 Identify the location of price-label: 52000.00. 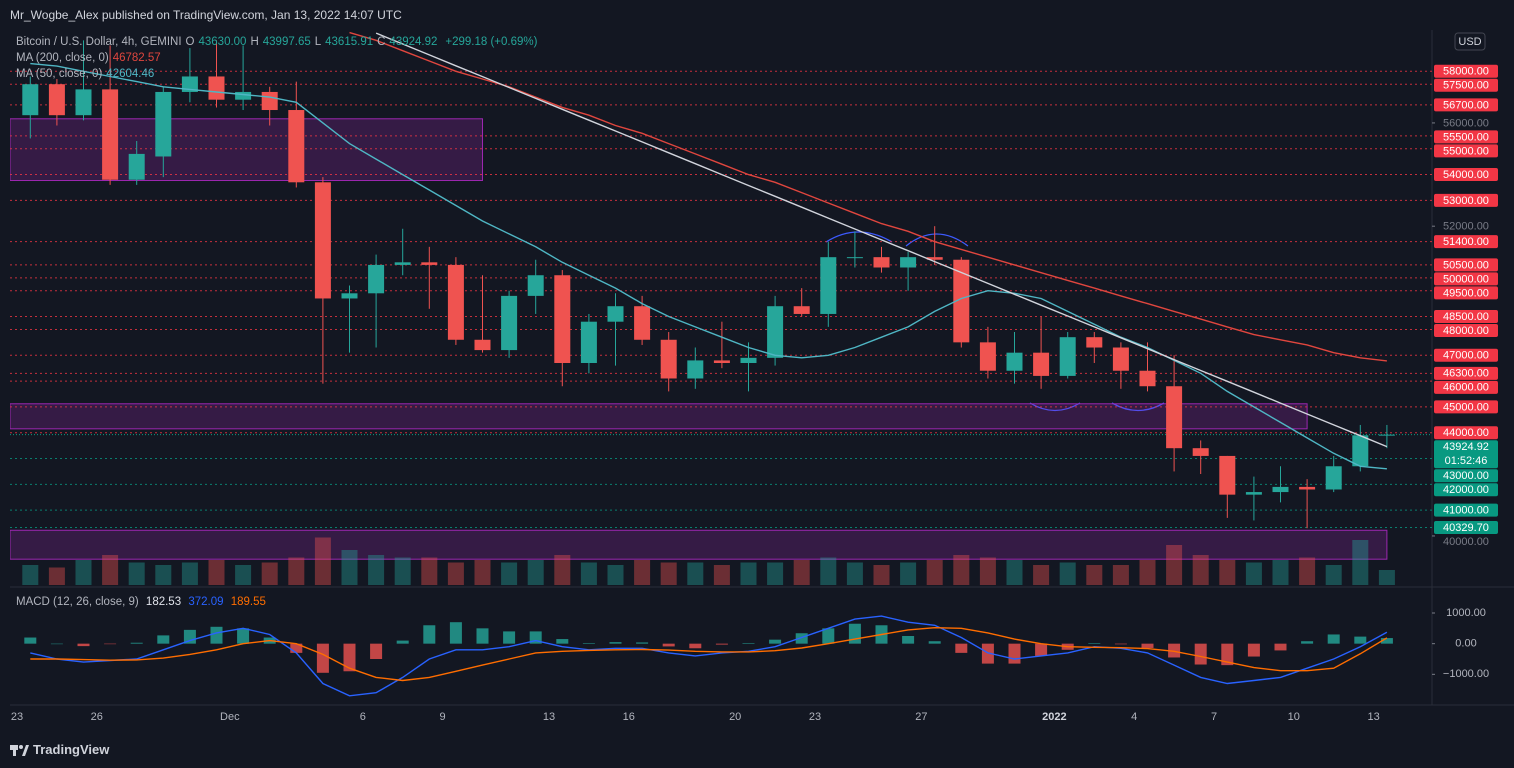
(1466, 227).